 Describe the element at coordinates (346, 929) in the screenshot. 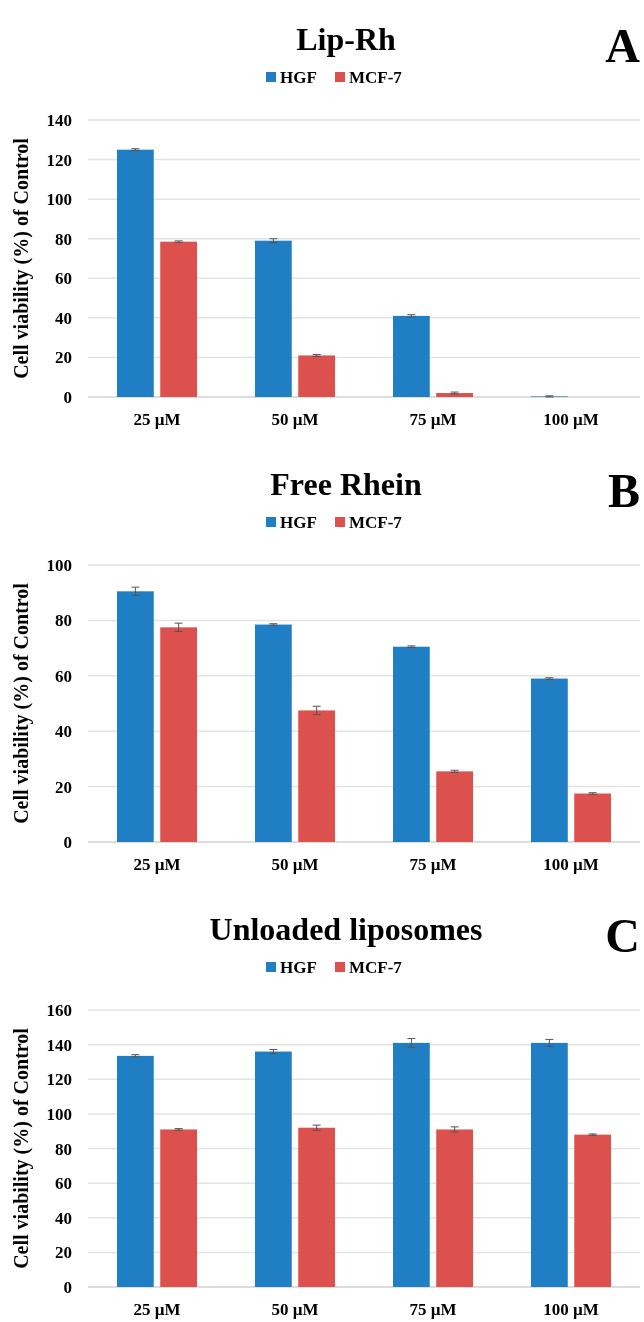

I see `chart-title: Unloaded liposomes` at that location.